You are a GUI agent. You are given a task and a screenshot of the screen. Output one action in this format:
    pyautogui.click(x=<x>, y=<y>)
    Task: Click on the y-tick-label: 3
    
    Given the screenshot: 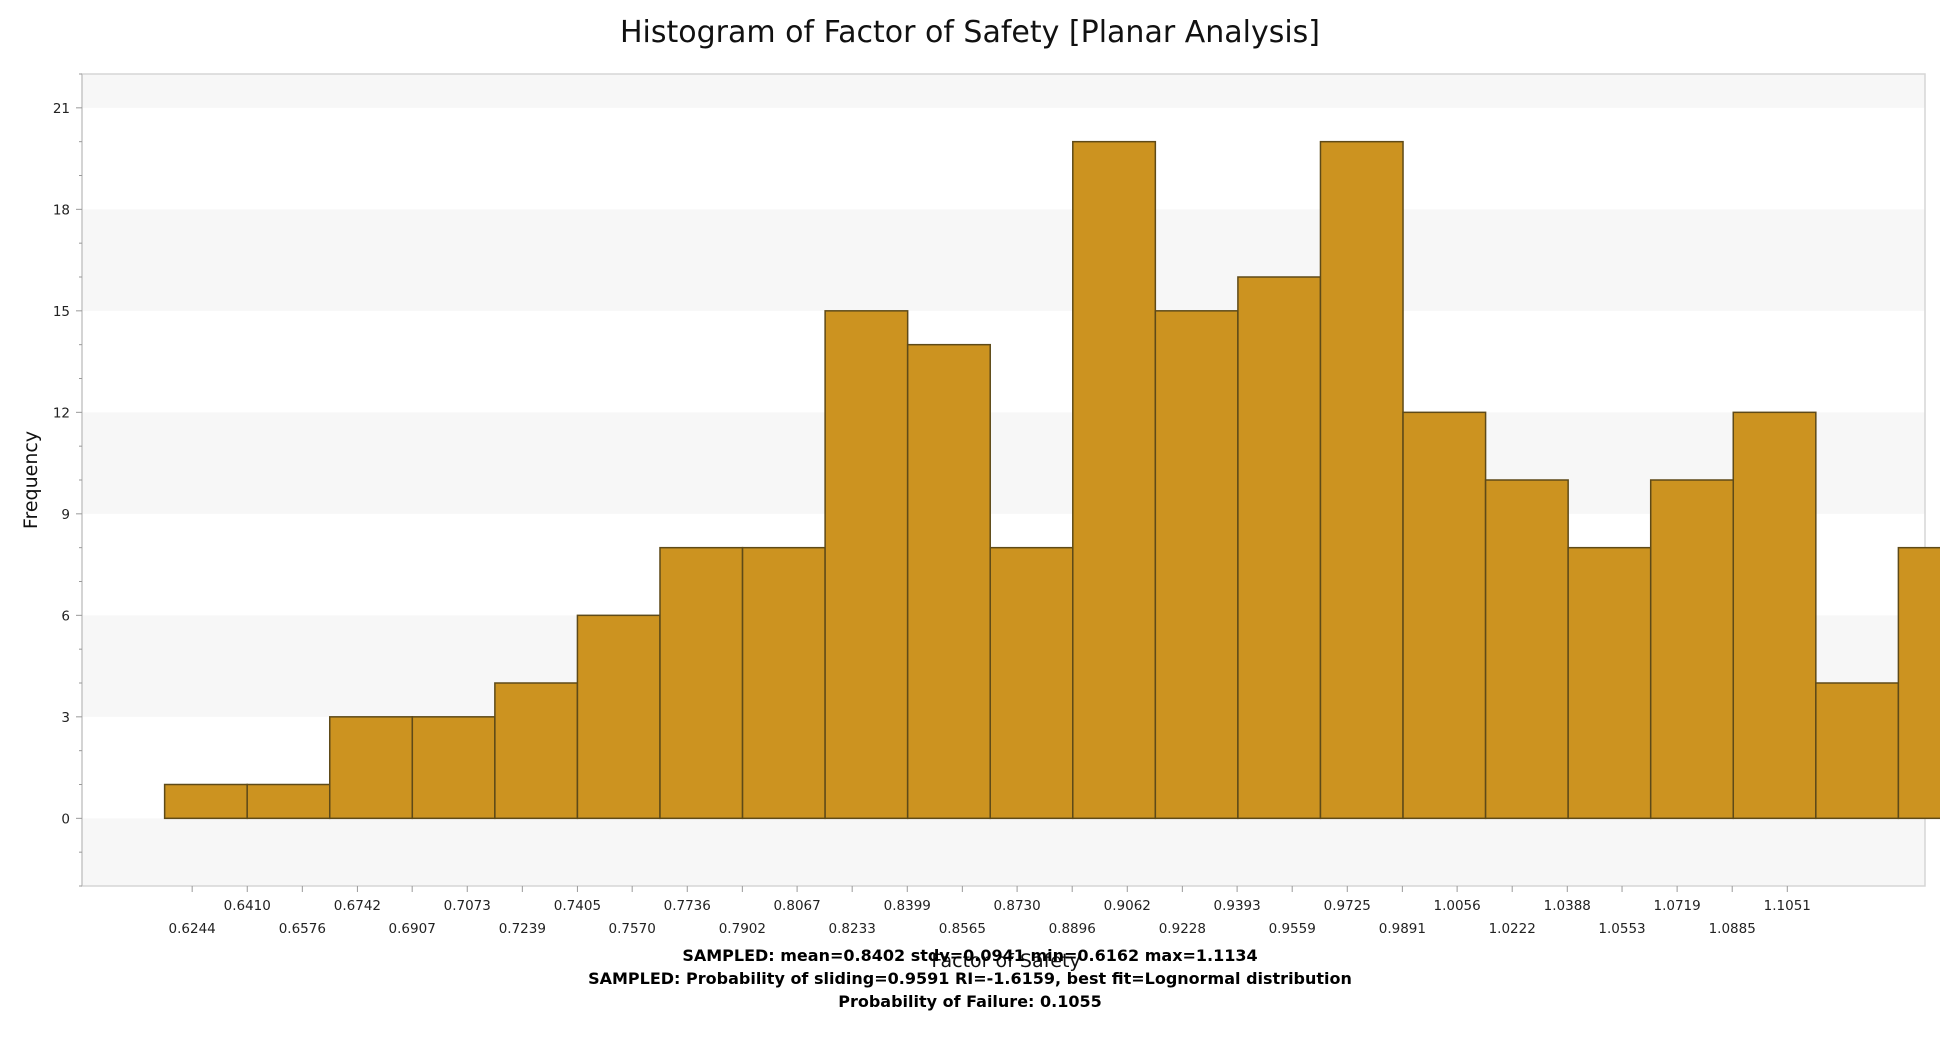 What is the action you would take?
    pyautogui.click(x=65, y=718)
    